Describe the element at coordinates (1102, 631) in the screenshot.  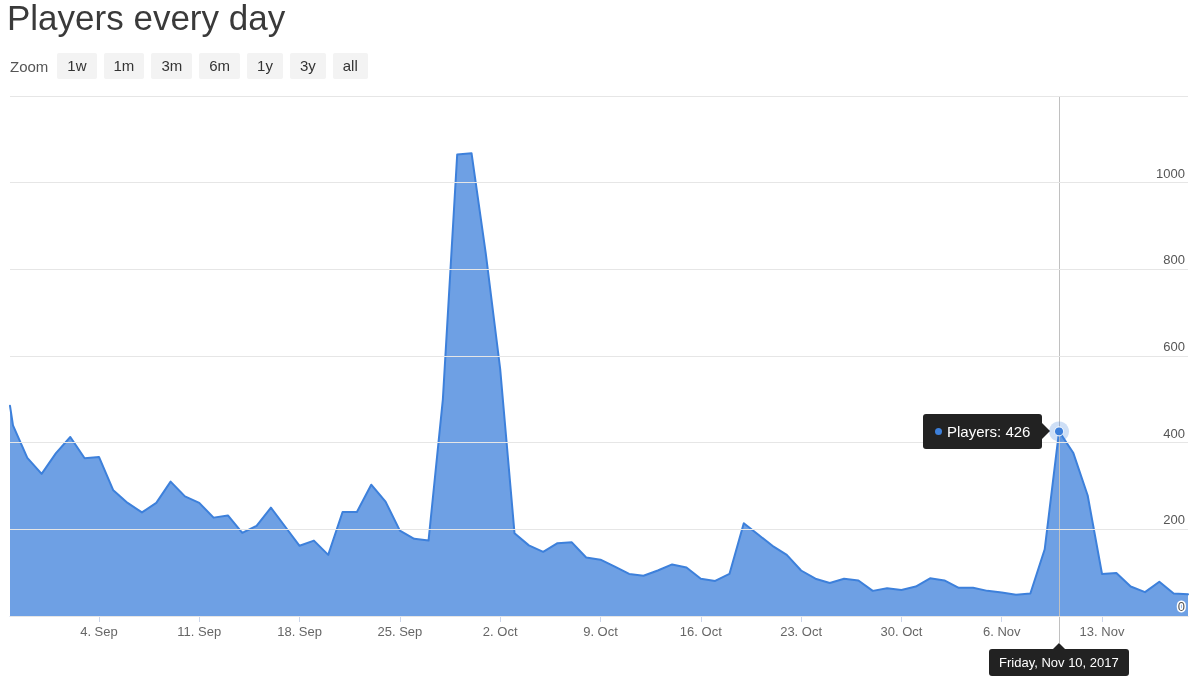
I see `x-tick-label: 13. Nov` at that location.